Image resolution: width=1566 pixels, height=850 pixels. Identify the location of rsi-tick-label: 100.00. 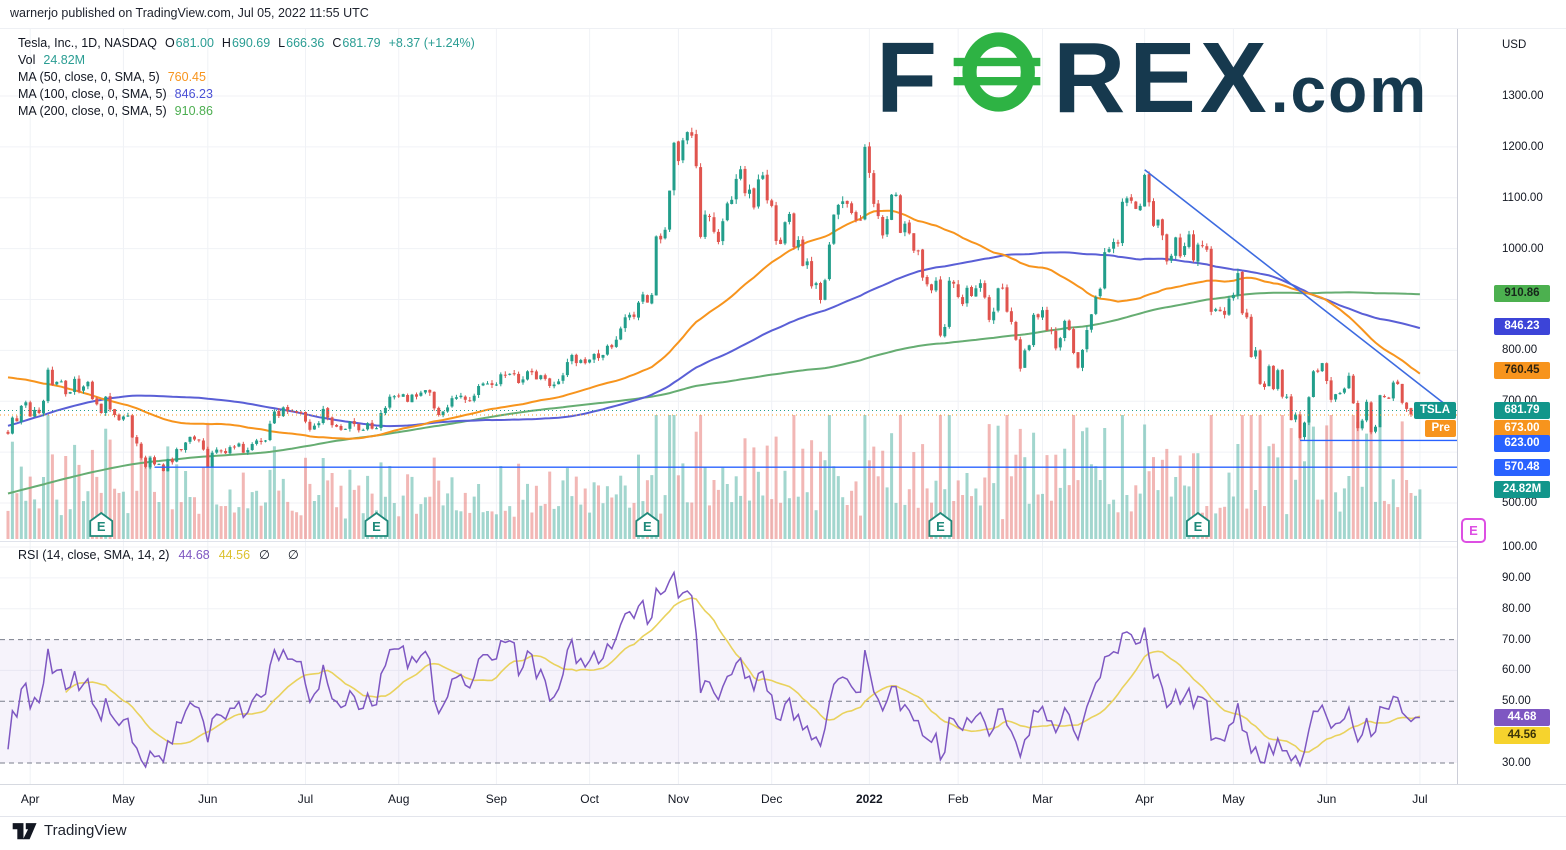
(1520, 547).